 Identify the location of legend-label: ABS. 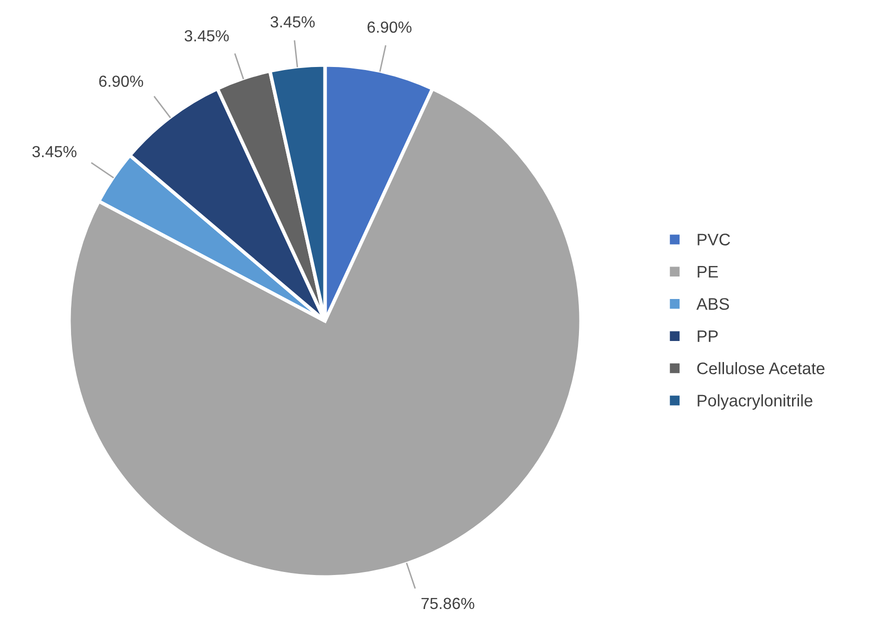
(712, 304).